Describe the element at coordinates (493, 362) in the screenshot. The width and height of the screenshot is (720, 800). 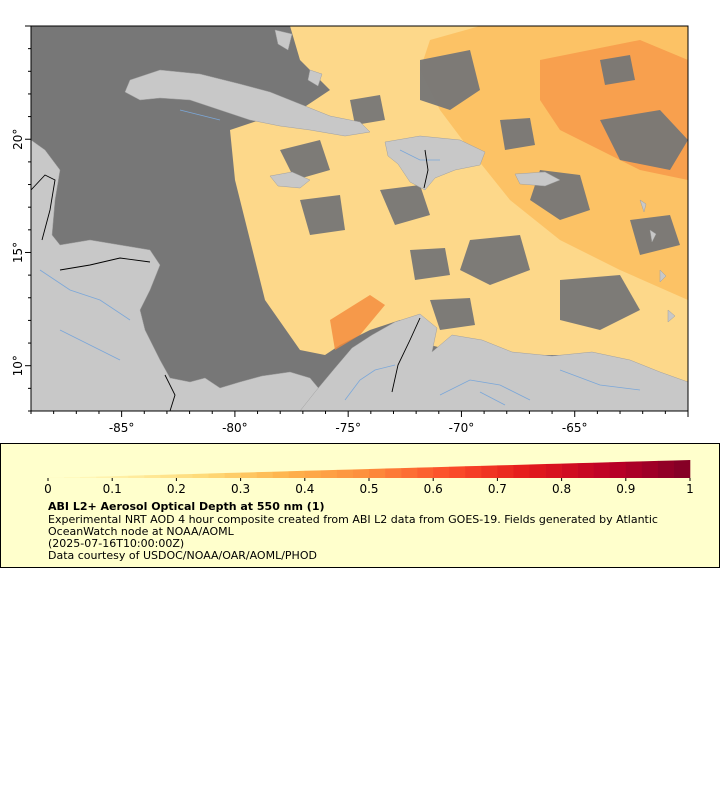
I see `south-america-land` at that location.